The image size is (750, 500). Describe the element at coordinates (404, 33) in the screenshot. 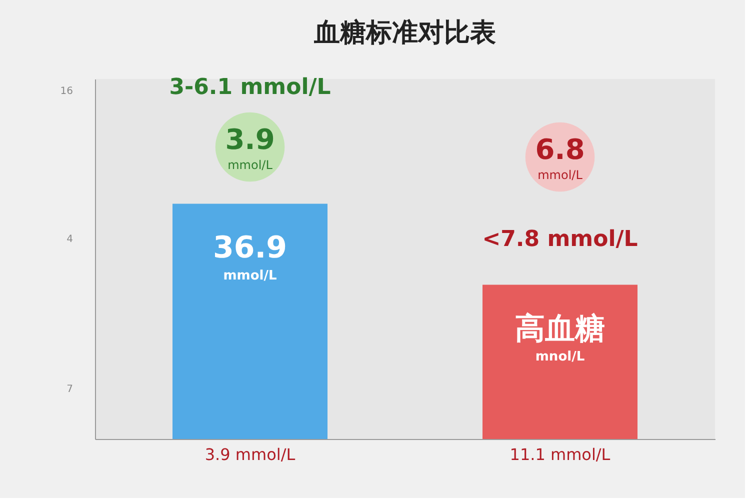

I see `chart-title: 血糖标准对比表` at that location.